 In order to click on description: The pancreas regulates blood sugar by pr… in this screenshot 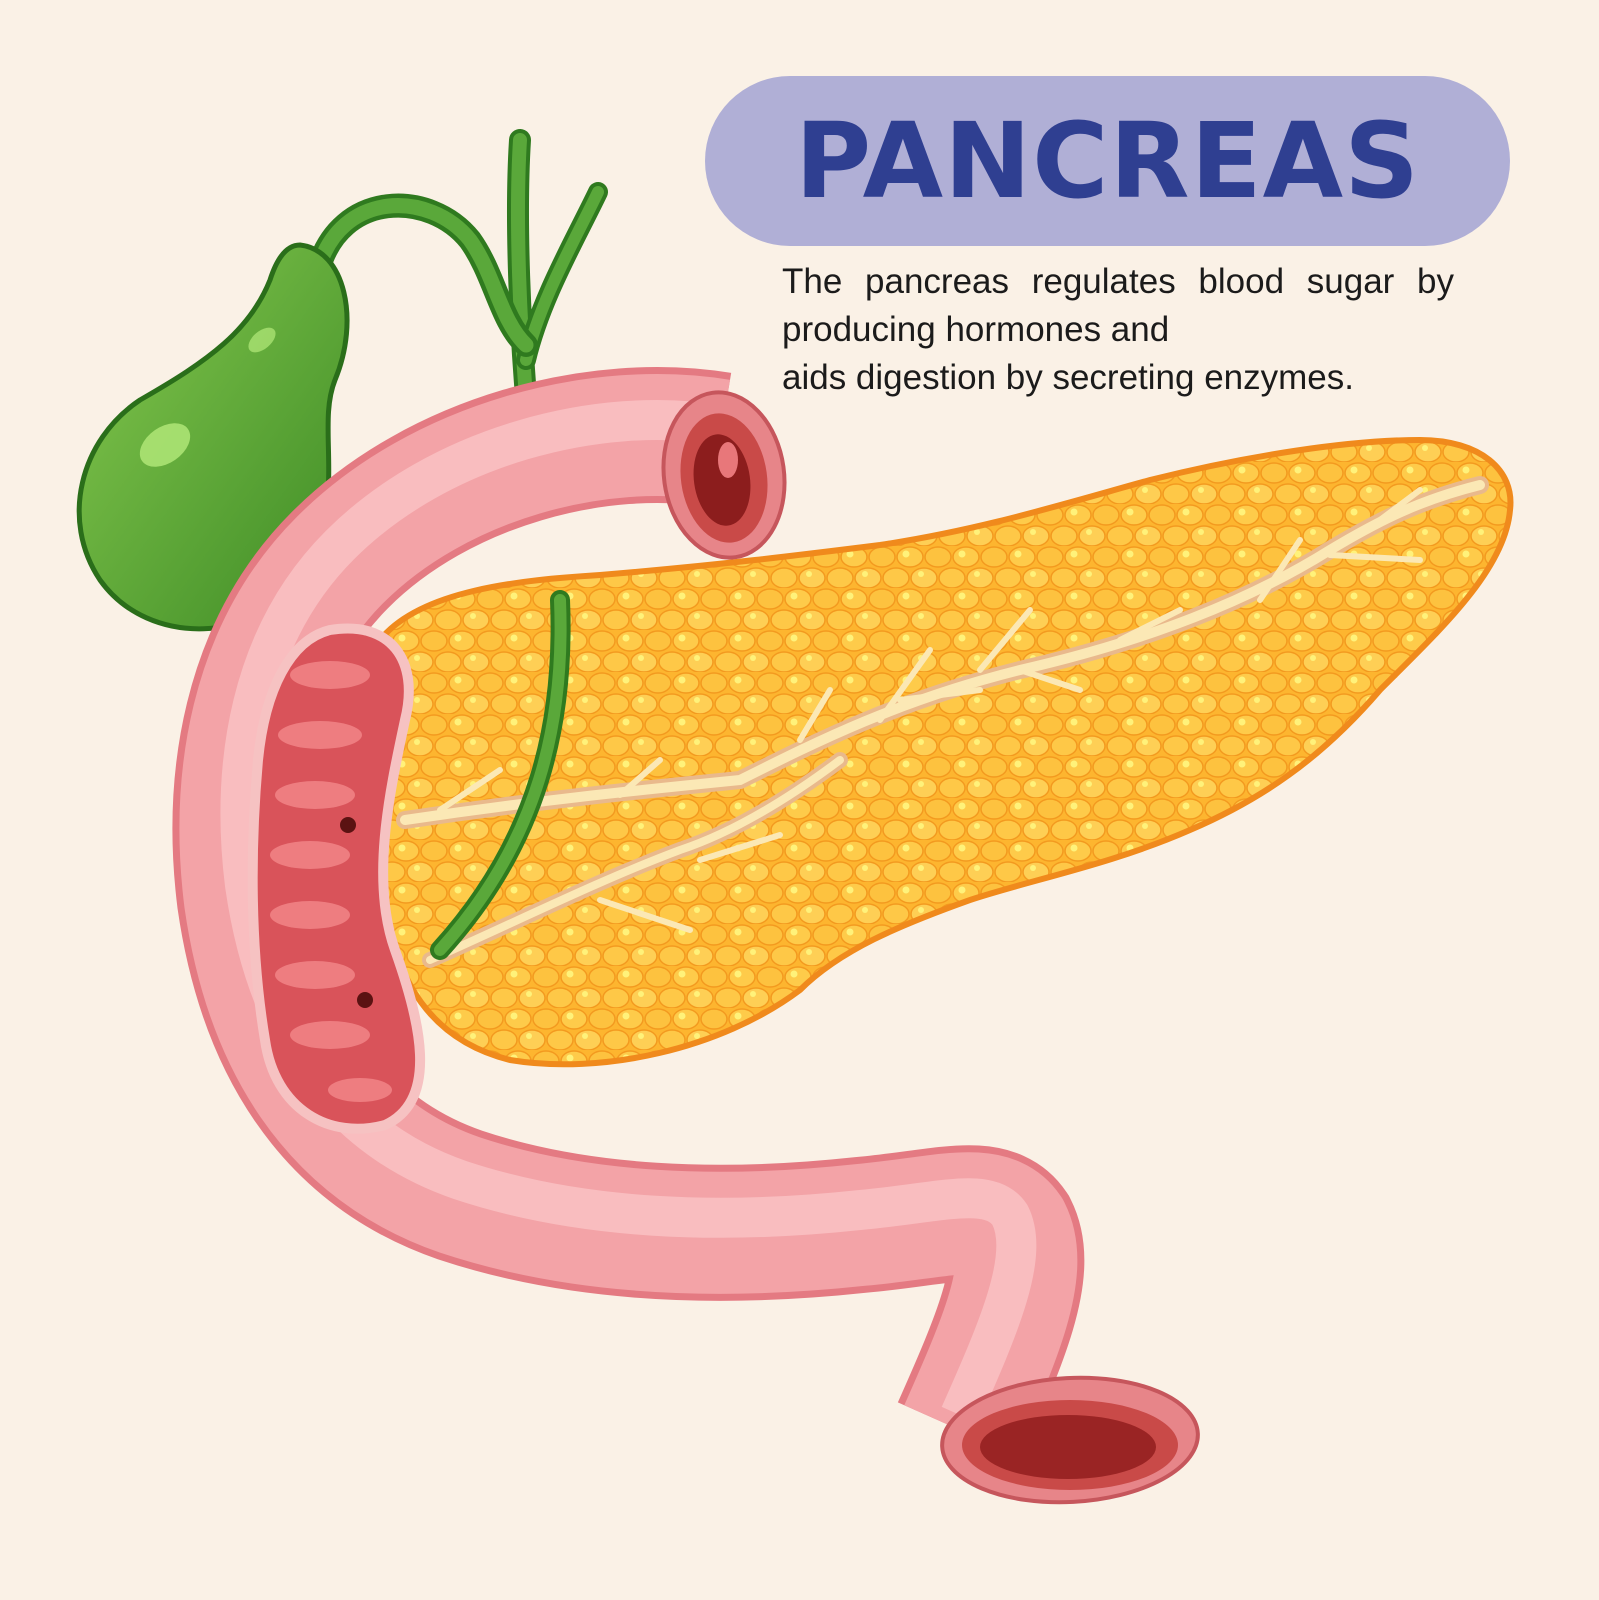, I will do `click(1118, 330)`.